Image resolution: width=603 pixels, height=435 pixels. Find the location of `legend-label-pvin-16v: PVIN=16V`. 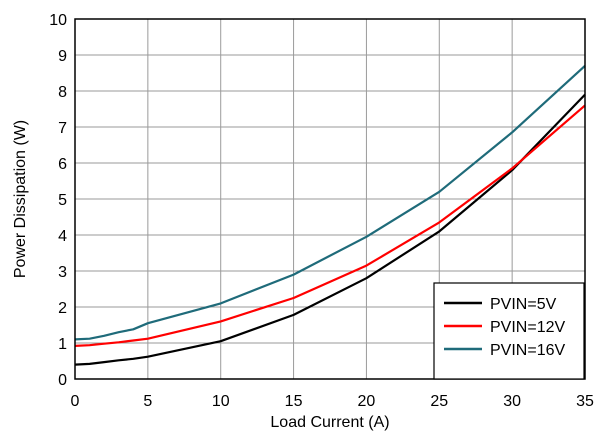

legend-label-pvin-16v: PVIN=16V is located at coordinates (527, 350).